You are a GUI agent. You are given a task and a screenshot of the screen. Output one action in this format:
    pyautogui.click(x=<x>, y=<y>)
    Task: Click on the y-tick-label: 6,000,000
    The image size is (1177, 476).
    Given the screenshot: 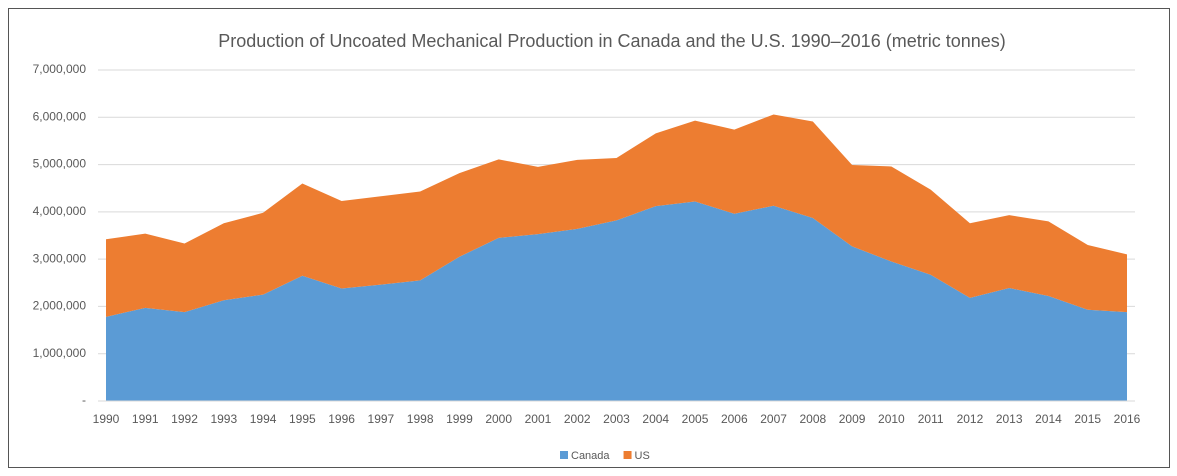 What is the action you would take?
    pyautogui.click(x=60, y=116)
    